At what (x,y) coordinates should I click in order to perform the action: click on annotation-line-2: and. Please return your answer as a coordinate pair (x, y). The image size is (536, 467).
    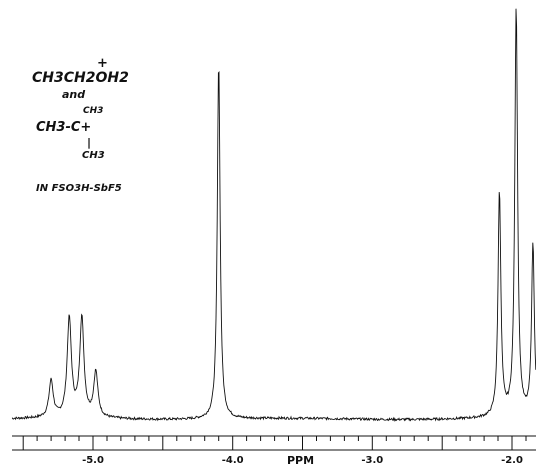
    Looking at the image, I should click on (73, 94).